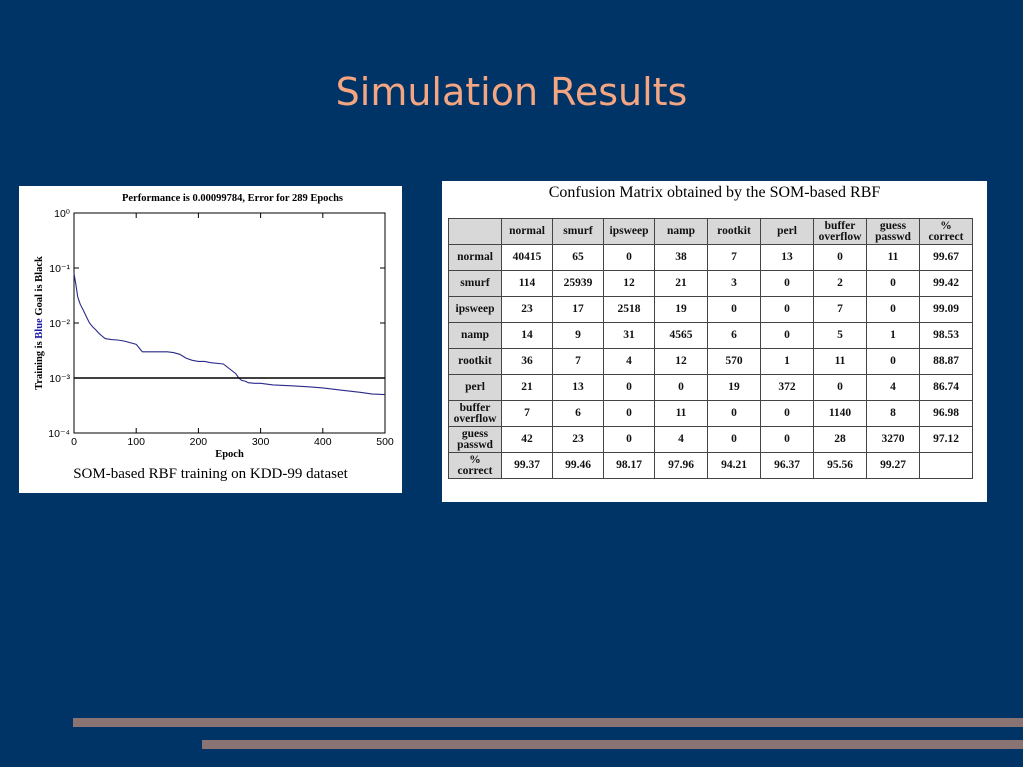 Image resolution: width=1023 pixels, height=767 pixels. What do you see at coordinates (787, 361) in the screenshot?
I see `table-cell: 1` at bounding box center [787, 361].